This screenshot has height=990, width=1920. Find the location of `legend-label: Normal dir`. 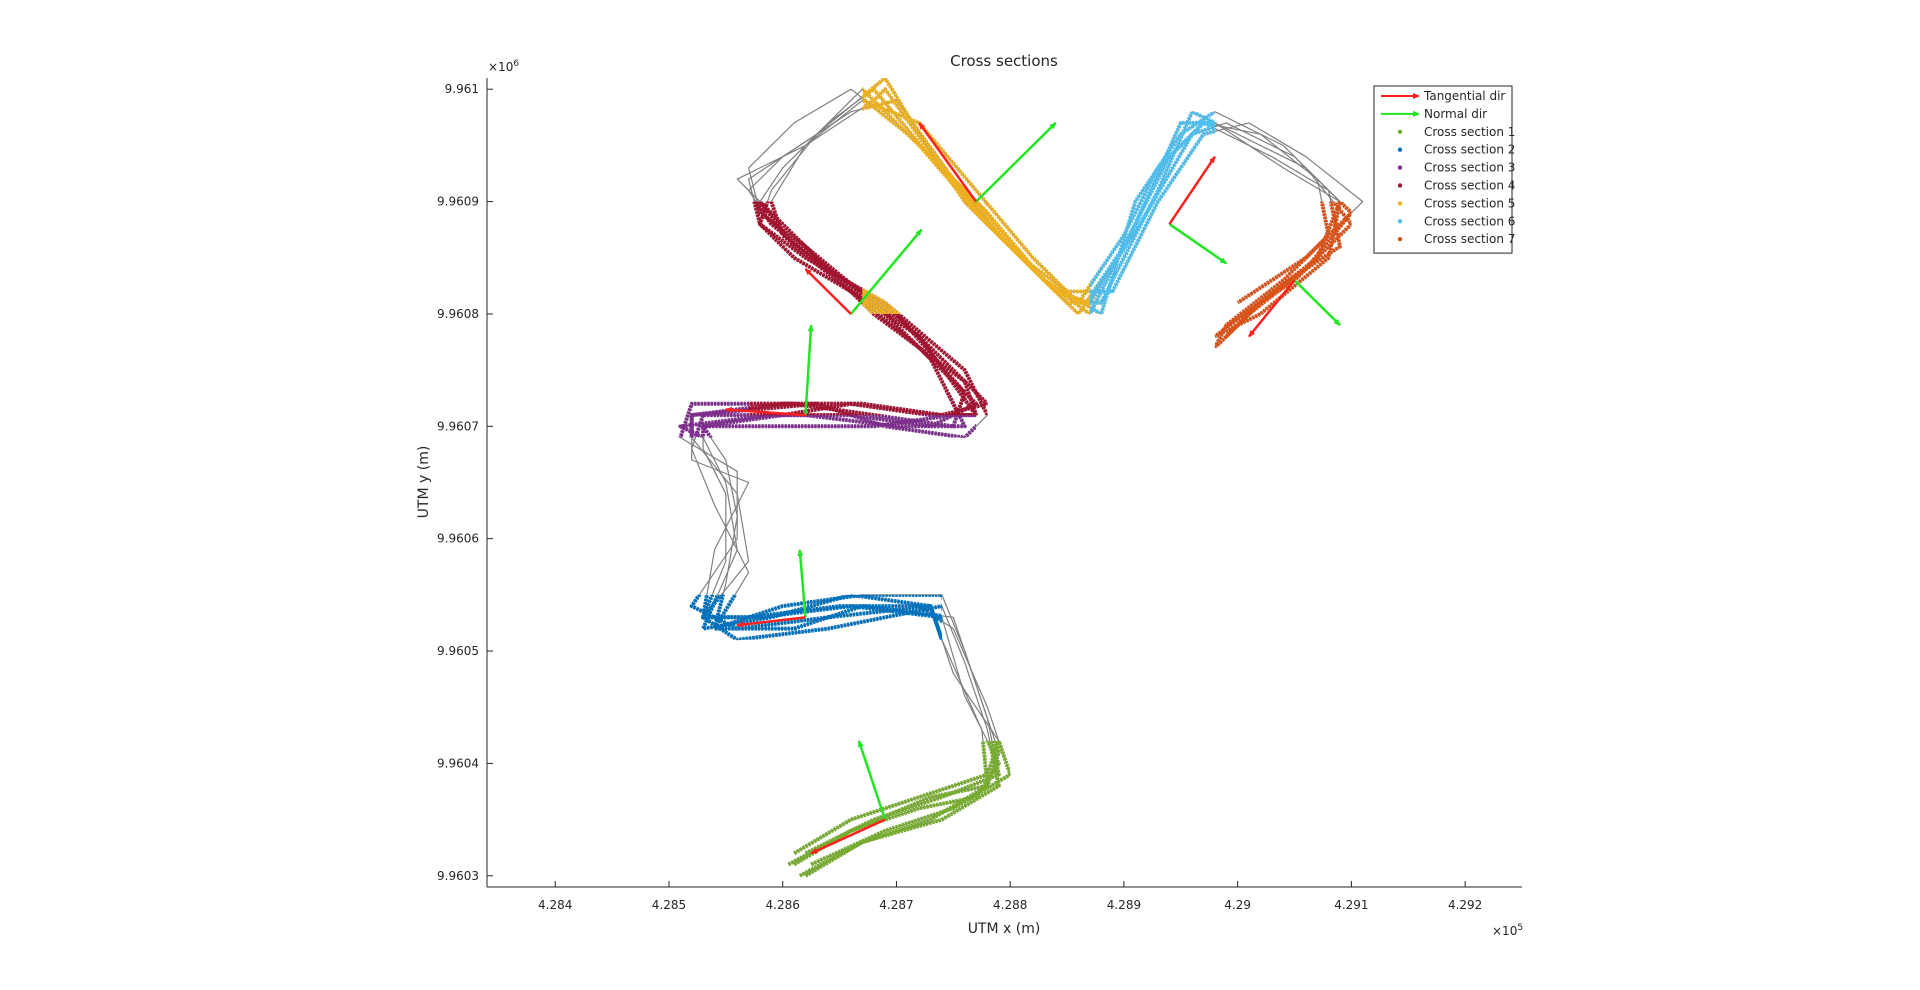

legend-label: Normal dir is located at coordinates (1455, 114).